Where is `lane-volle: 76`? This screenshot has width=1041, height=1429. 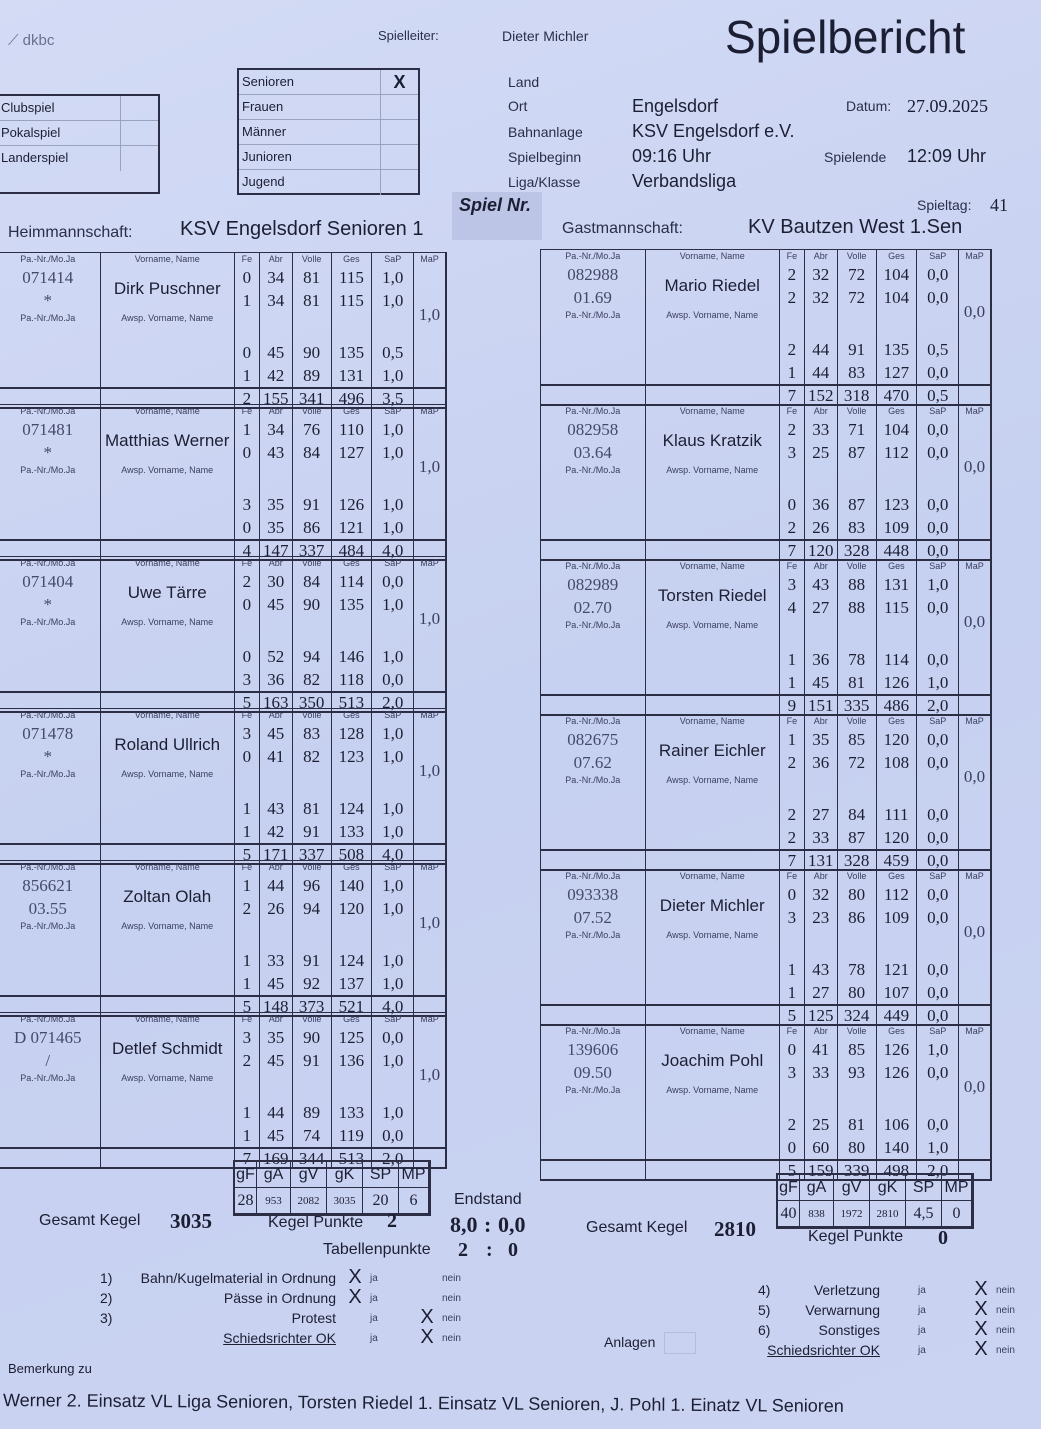
lane-volle: 76 is located at coordinates (312, 429).